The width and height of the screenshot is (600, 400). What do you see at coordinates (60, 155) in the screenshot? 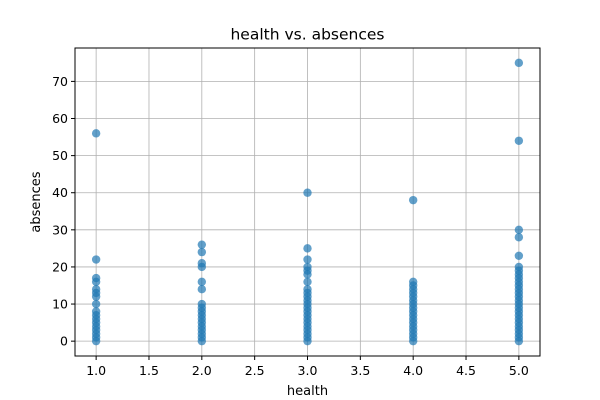
I see `y-tick-label: 50` at bounding box center [60, 155].